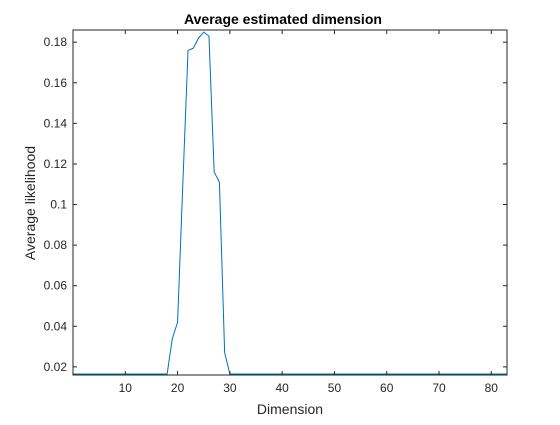 This screenshot has height=425, width=560. What do you see at coordinates (56, 326) in the screenshot?
I see `y-tick-label: 0.04` at bounding box center [56, 326].